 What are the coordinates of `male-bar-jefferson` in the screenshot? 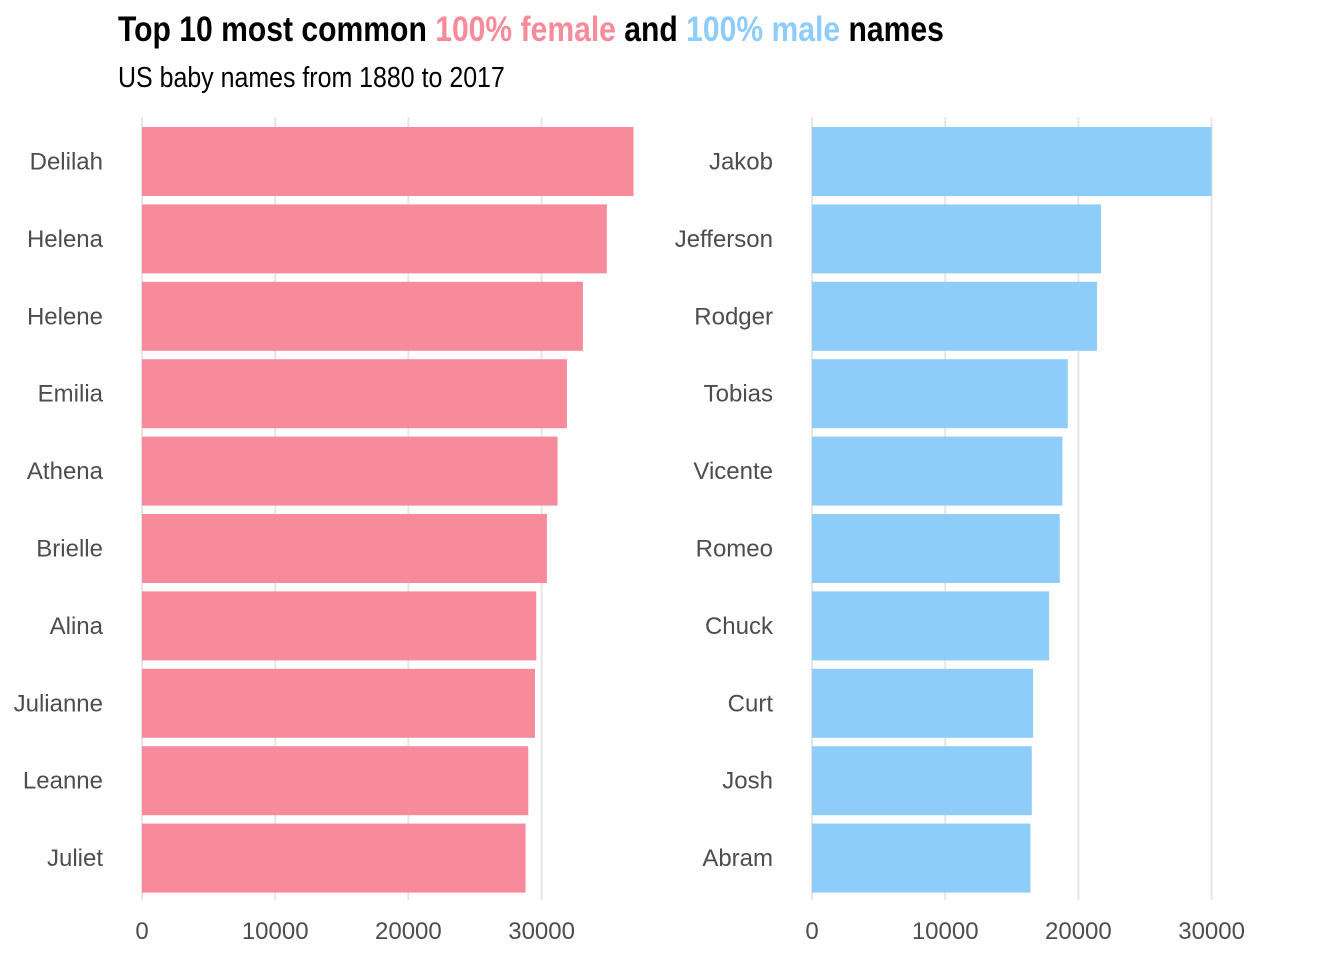 It's located at (957, 239).